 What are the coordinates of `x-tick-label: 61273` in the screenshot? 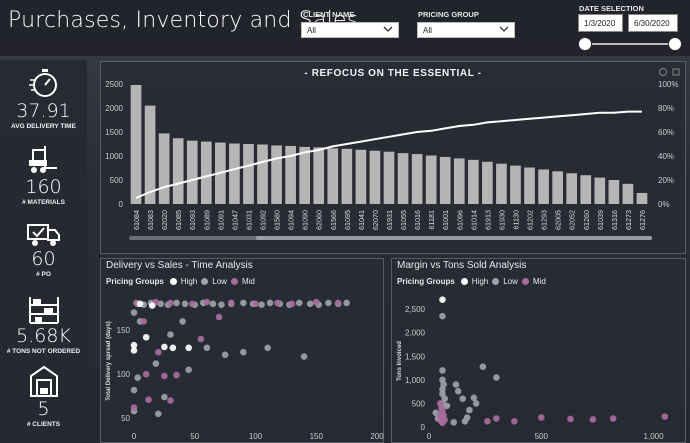 It's located at (628, 220).